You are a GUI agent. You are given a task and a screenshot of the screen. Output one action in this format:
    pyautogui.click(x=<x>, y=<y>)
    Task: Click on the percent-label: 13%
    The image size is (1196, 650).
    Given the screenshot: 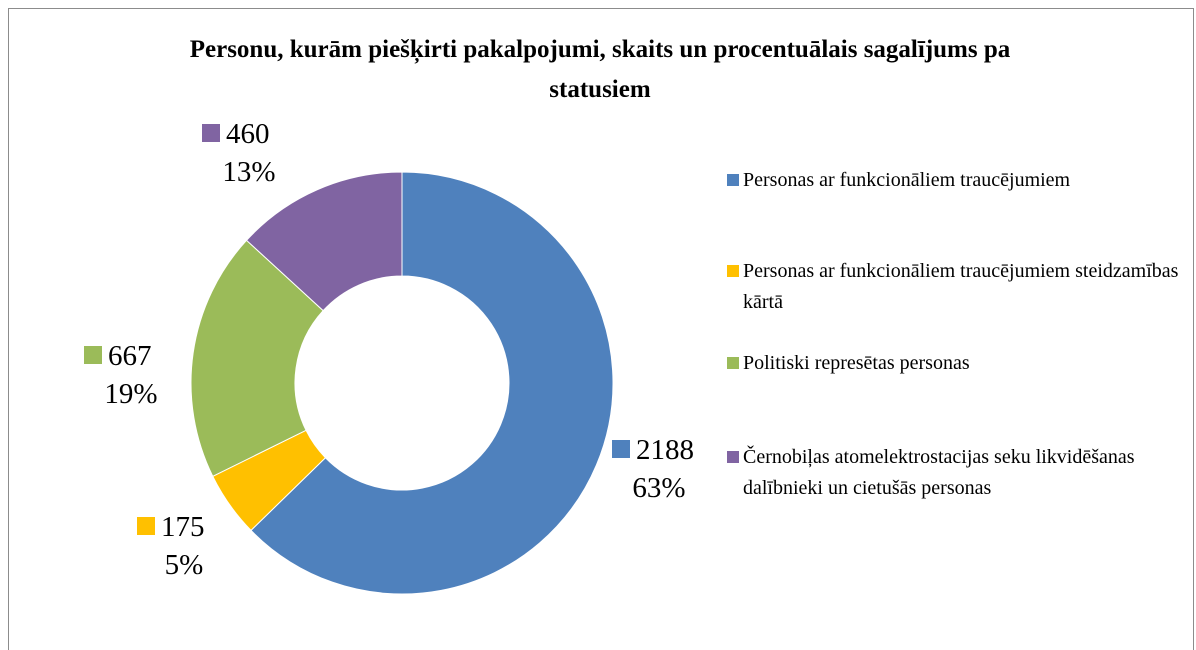 What is the action you would take?
    pyautogui.click(x=249, y=172)
    